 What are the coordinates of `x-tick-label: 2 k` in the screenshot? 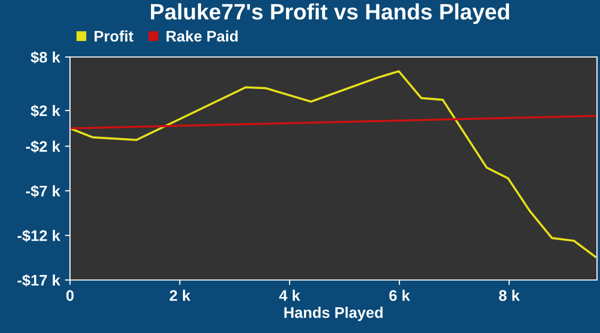 It's located at (180, 295).